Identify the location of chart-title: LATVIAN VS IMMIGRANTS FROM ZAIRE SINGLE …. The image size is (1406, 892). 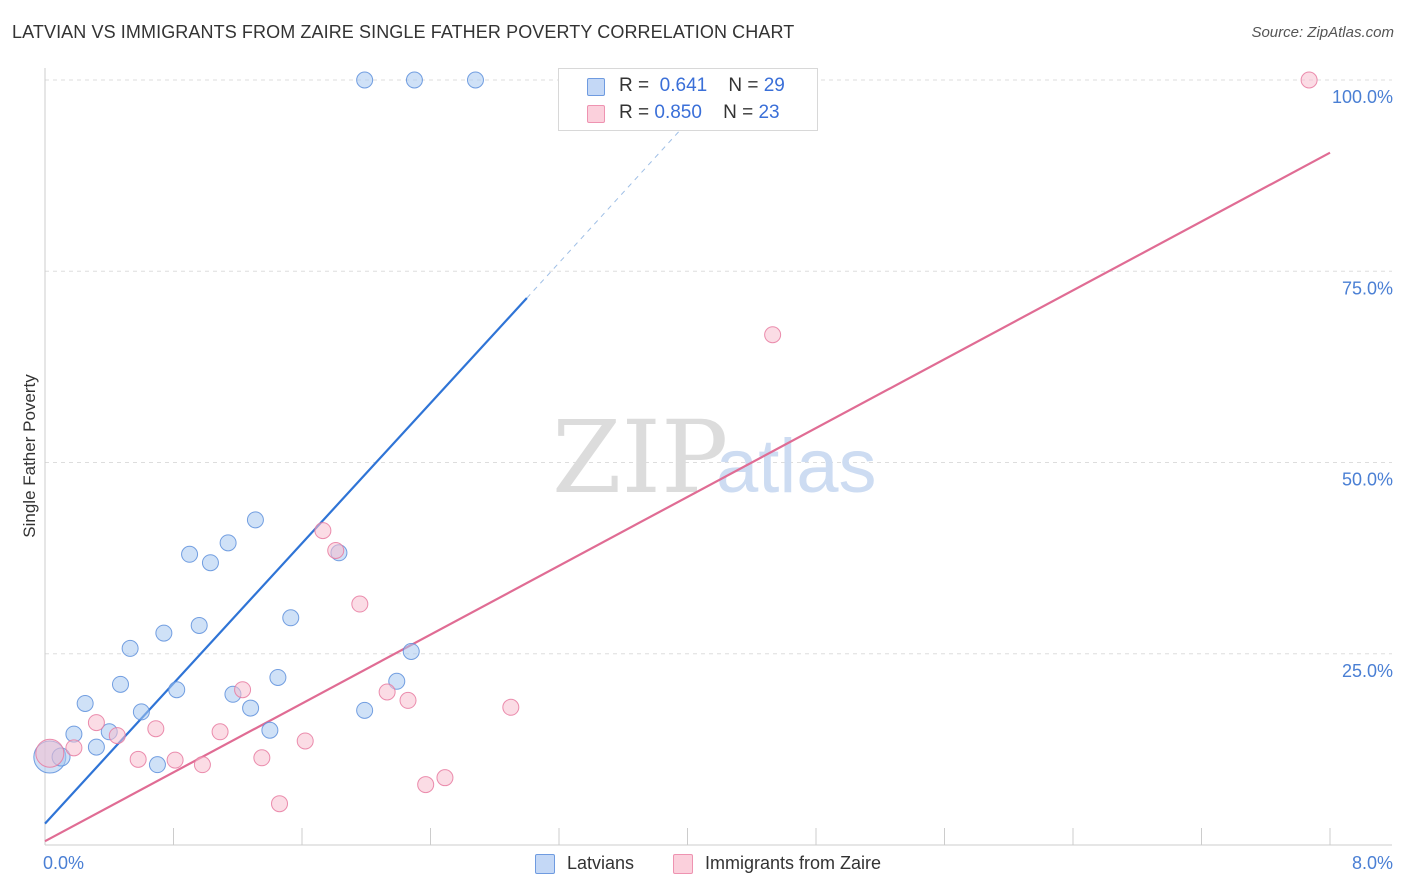
(403, 32).